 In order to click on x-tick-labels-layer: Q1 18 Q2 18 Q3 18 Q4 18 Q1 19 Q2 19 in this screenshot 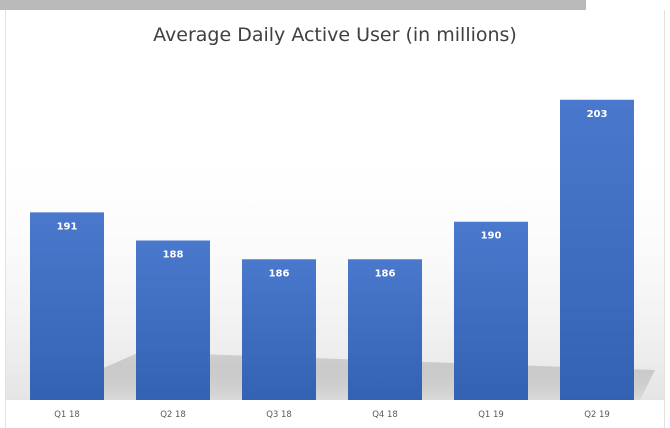, I will do `click(332, 415)`.